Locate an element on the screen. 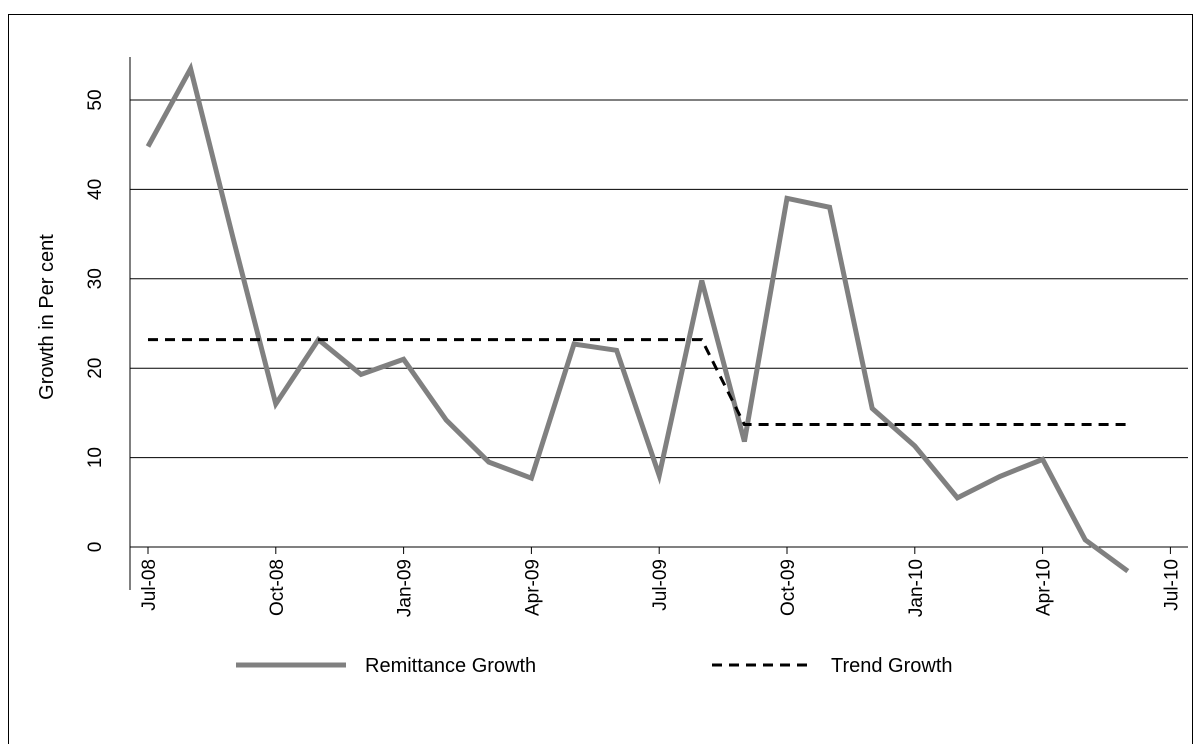 The width and height of the screenshot is (1201, 744). x-tick-label: Apr-09 is located at coordinates (532, 587).